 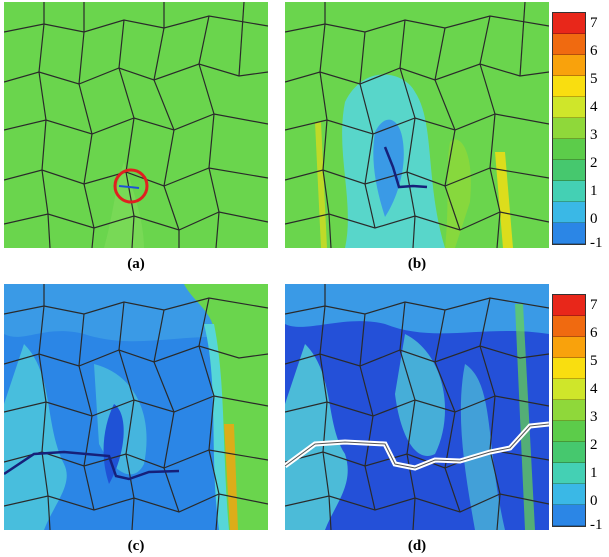 I want to click on caption-d: (d), so click(x=417, y=546).